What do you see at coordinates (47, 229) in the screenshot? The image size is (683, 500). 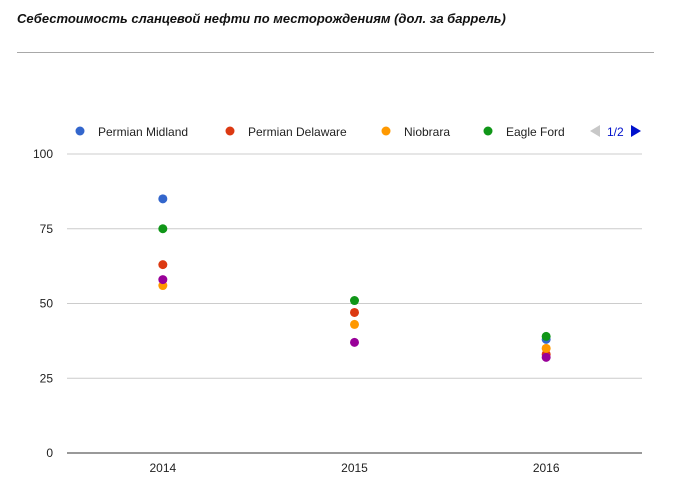 I see `y-tick-label: 75` at bounding box center [47, 229].